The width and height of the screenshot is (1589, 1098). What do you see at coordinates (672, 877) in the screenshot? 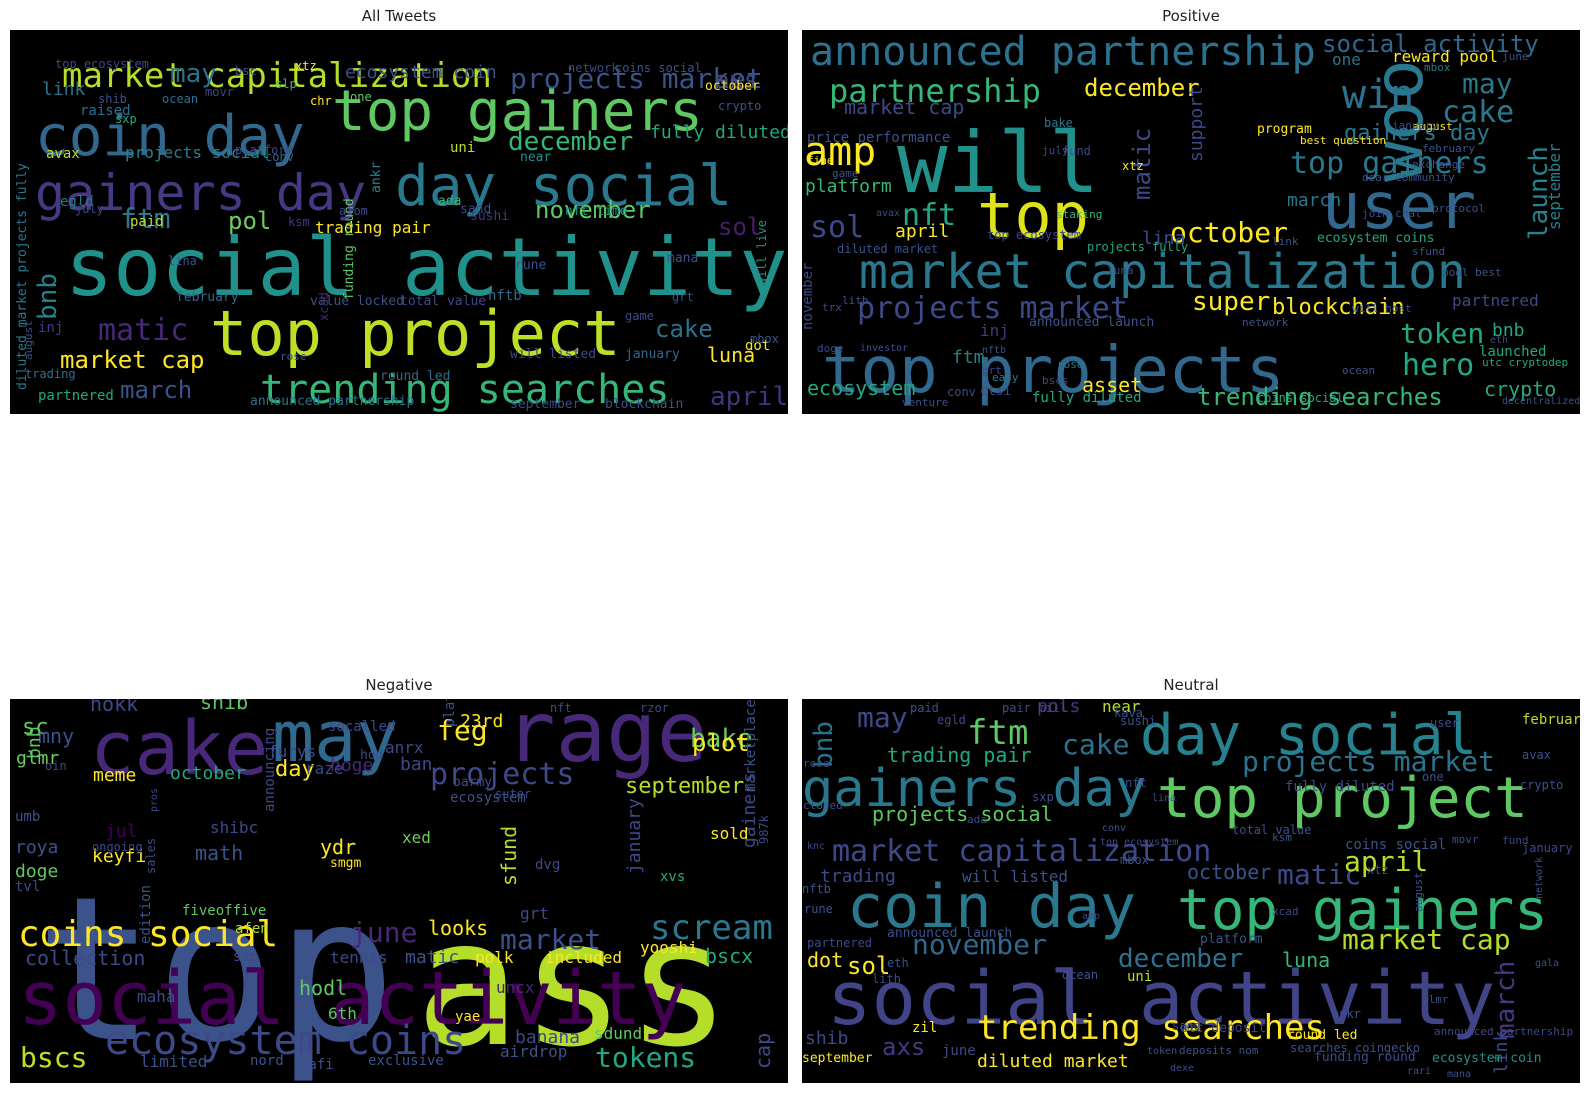
I see `word-xvs: xvs` at bounding box center [672, 877].